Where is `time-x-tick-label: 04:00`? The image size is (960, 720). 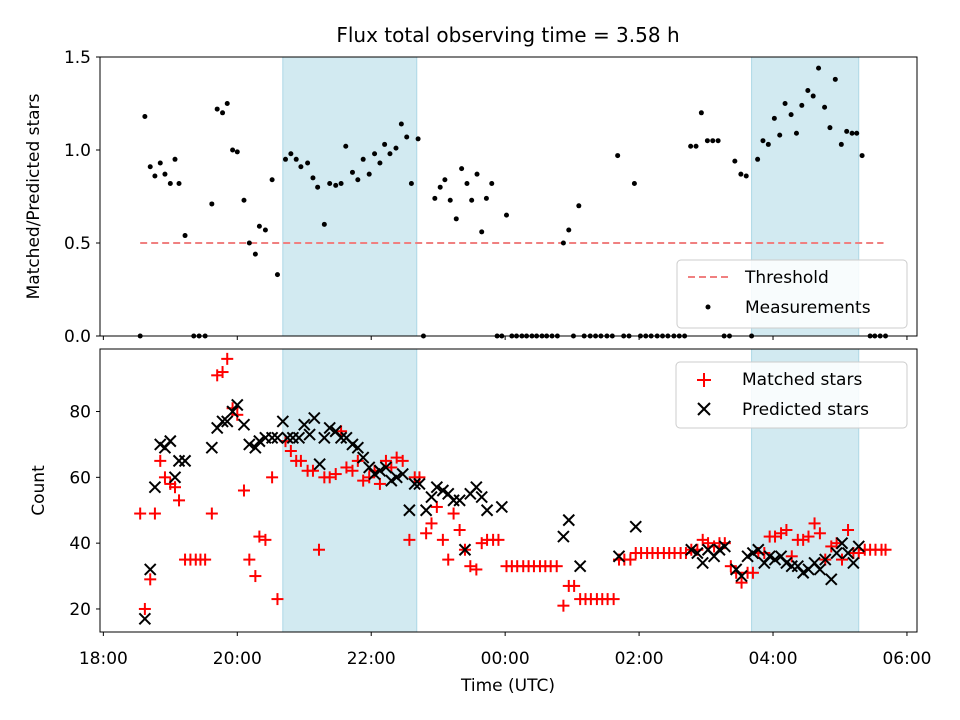
time-x-tick-label: 04:00 is located at coordinates (773, 659).